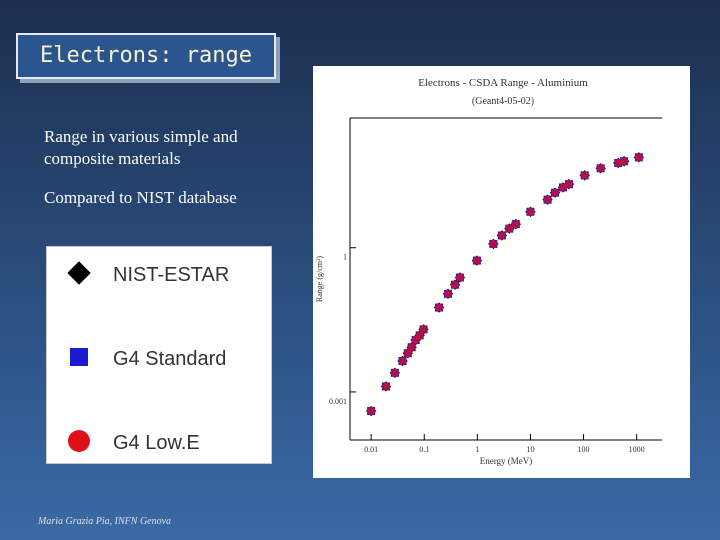 This screenshot has width=720, height=540. What do you see at coordinates (171, 275) in the screenshot?
I see `legend-label: NIST-ESTAR` at bounding box center [171, 275].